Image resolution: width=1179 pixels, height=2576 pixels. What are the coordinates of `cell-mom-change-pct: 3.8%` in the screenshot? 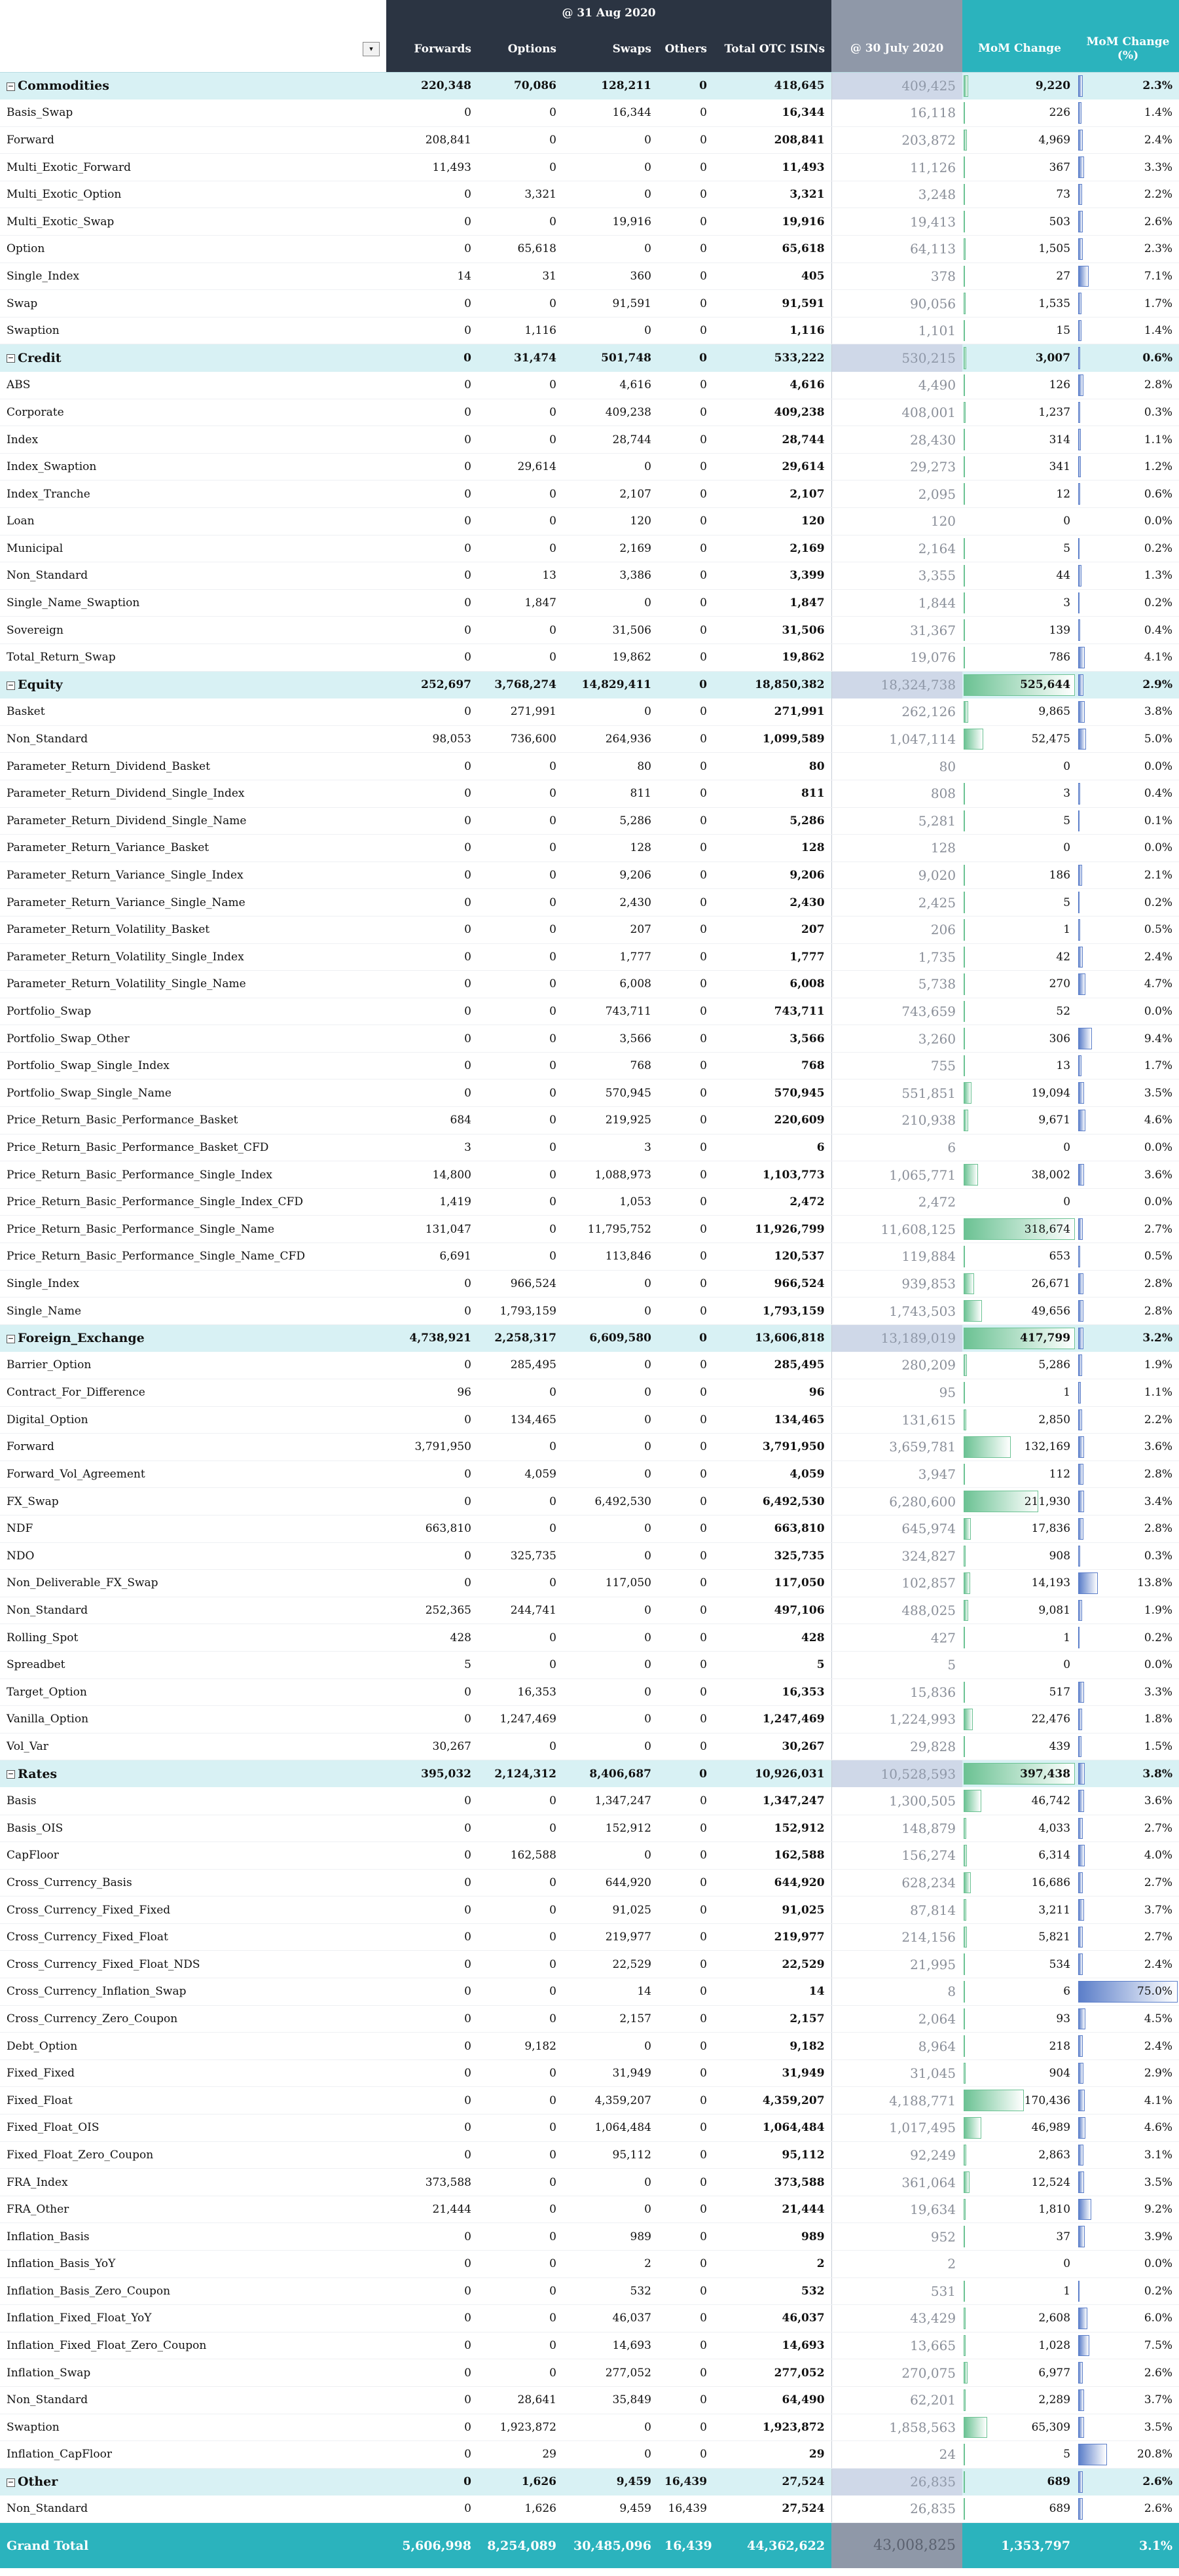 It's located at (1128, 1774).